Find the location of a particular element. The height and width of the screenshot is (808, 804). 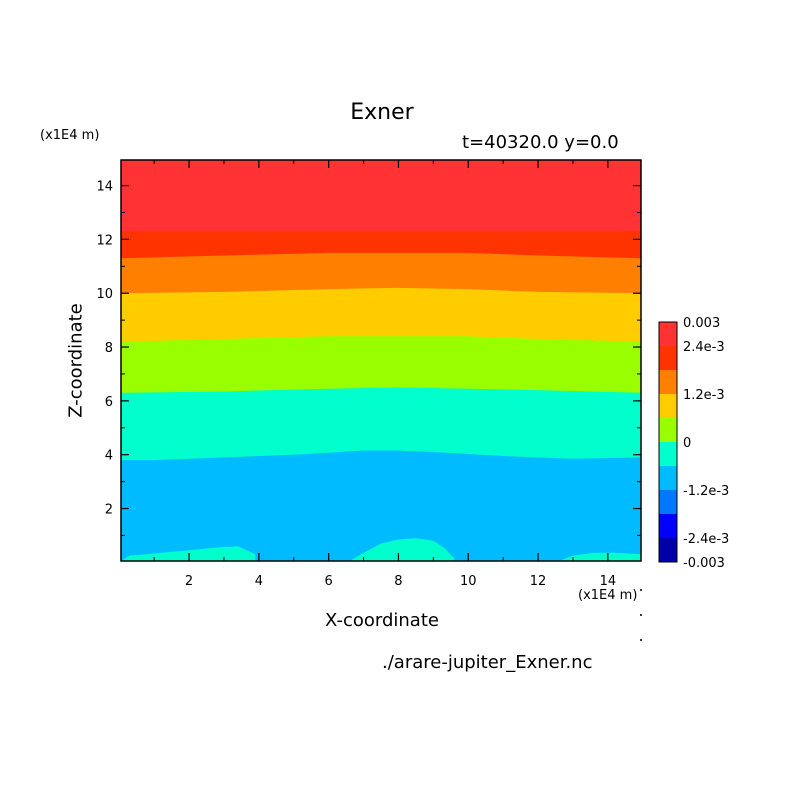

colorbar-tick-label: -0.003 is located at coordinates (704, 563).